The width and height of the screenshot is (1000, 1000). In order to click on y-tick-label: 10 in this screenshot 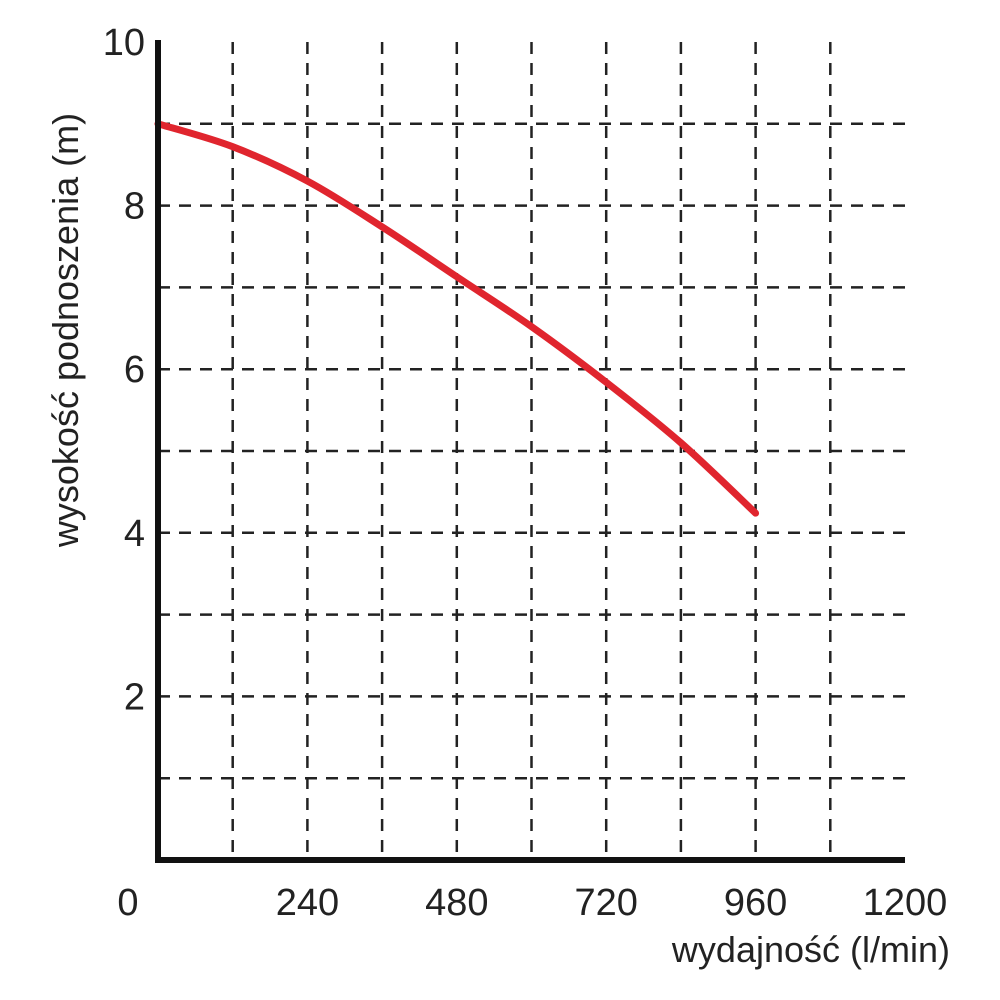, I will do `click(124, 43)`.